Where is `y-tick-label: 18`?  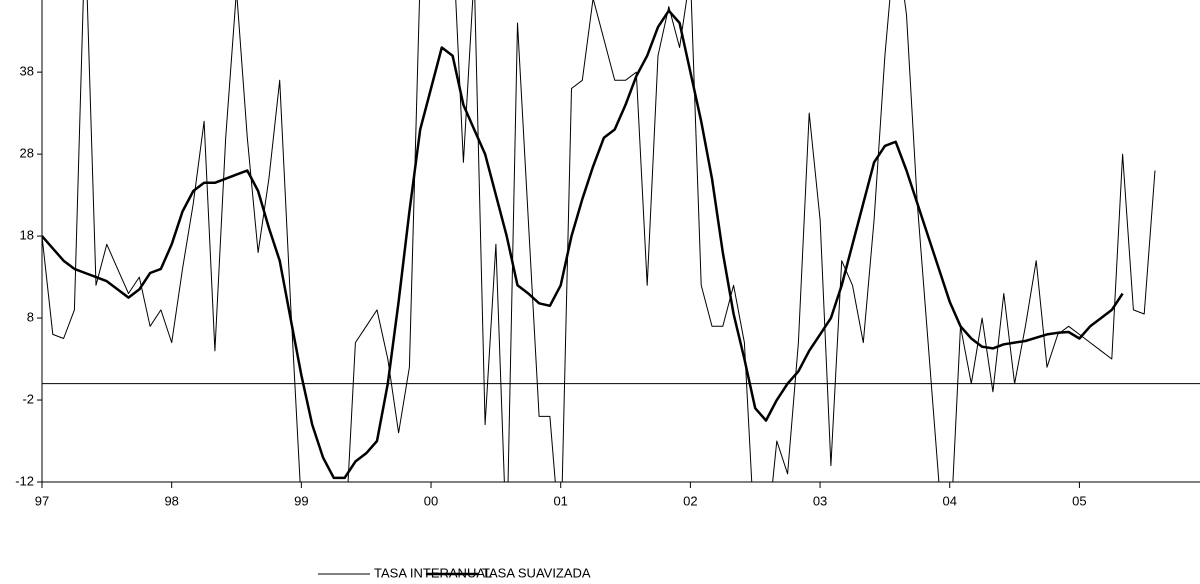
y-tick-label: 18 is located at coordinates (27, 235).